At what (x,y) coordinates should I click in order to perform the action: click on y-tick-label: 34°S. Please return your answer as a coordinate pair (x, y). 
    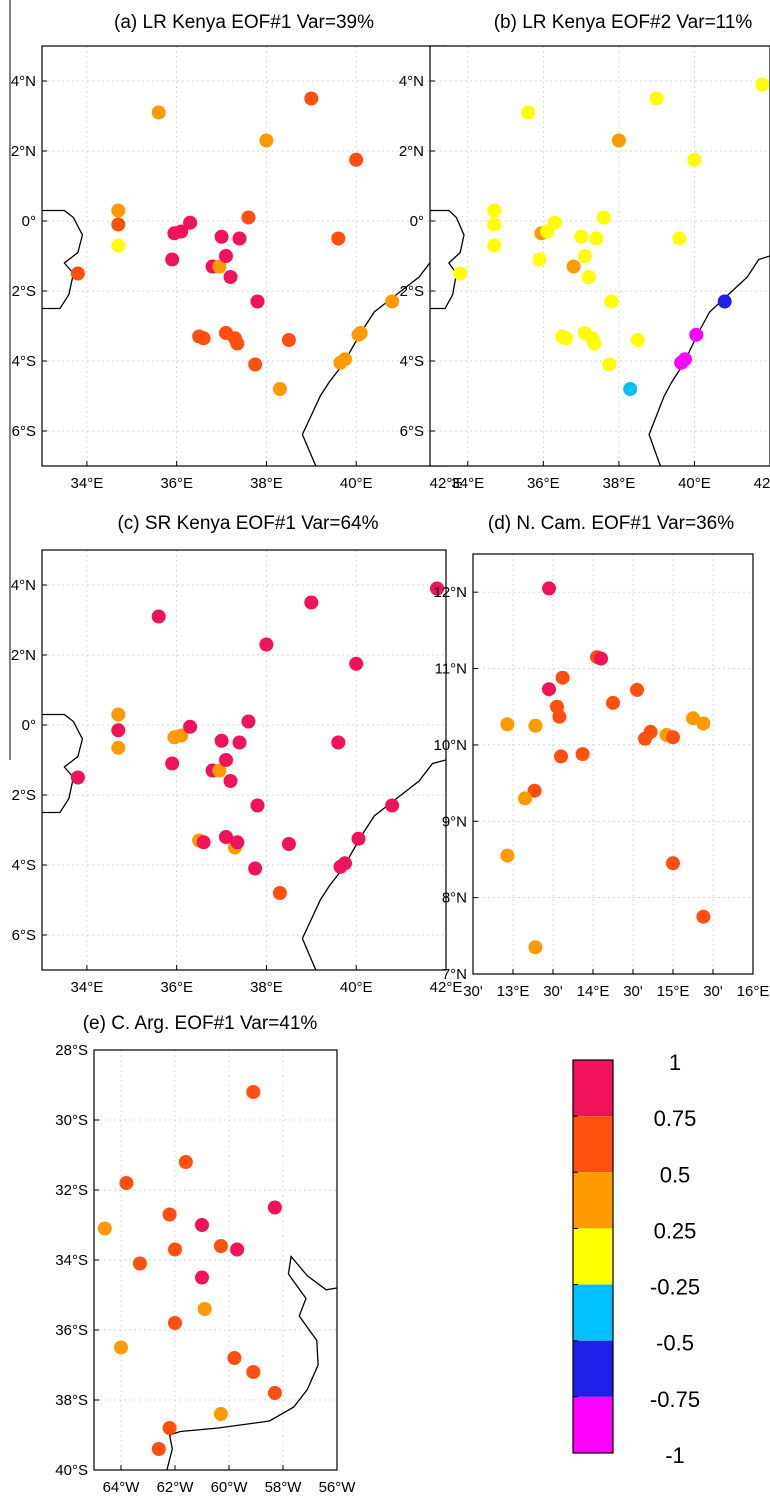
    Looking at the image, I should click on (71, 1260).